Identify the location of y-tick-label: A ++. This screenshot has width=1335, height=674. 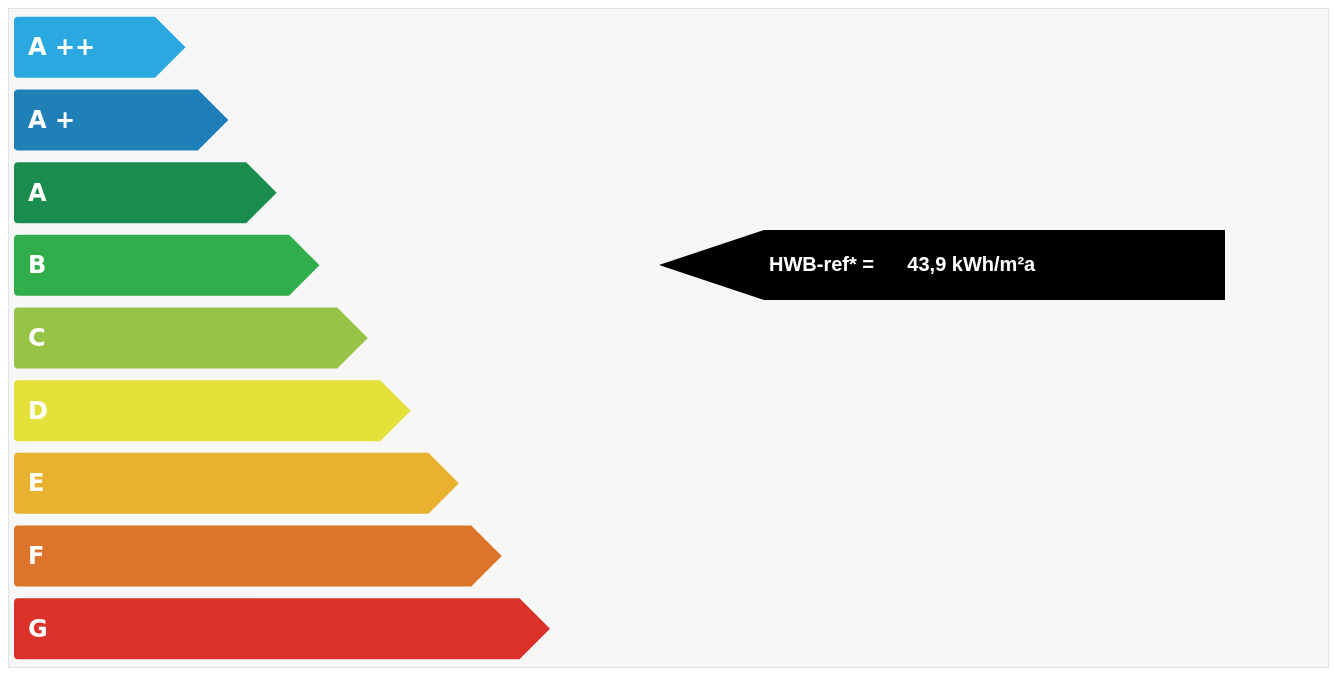
(62, 47).